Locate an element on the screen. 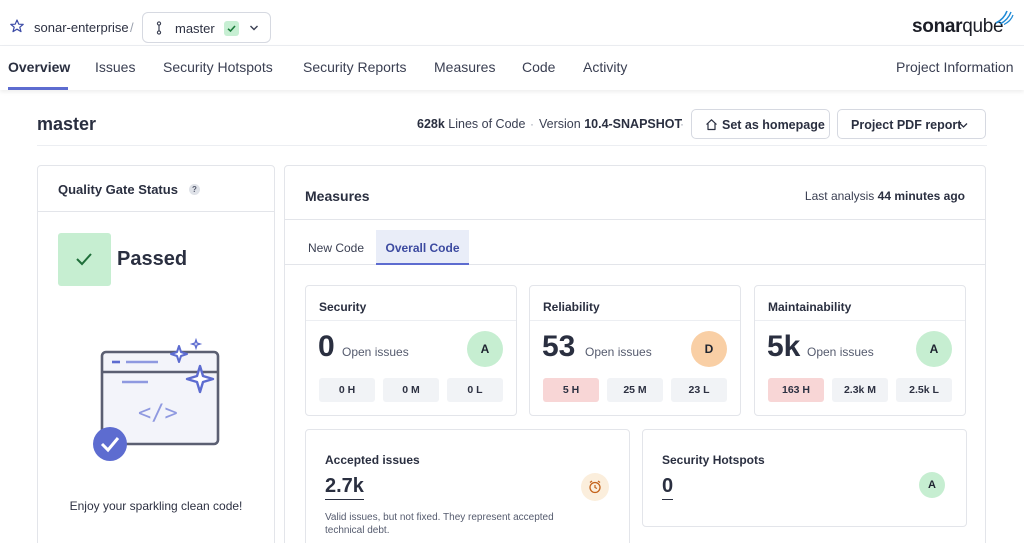 The image size is (1024, 543). card-title: Maintainability is located at coordinates (810, 307).